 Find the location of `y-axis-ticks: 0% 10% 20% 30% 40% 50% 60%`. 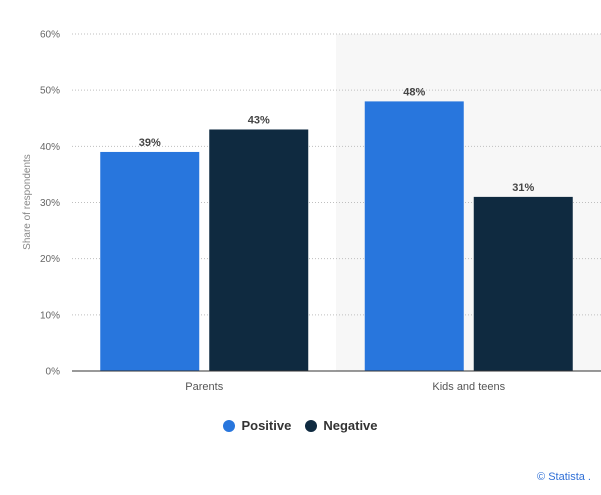

y-axis-ticks: 0% 10% 20% 30% 40% 50% 60% is located at coordinates (50, 204).